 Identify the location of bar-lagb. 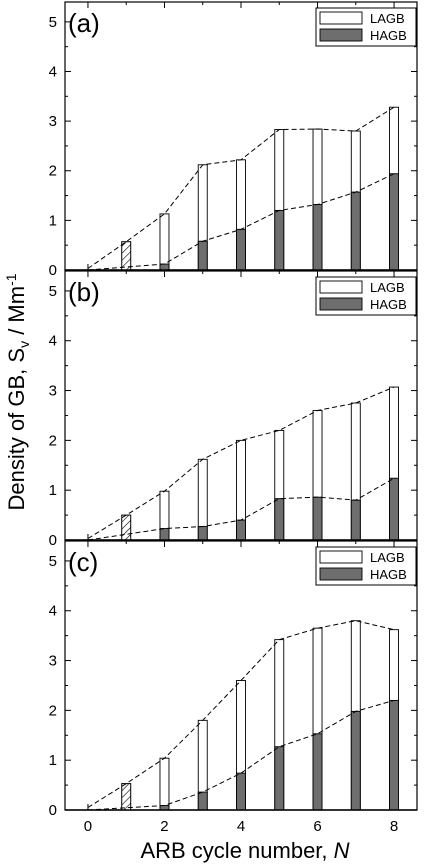
(164, 784).